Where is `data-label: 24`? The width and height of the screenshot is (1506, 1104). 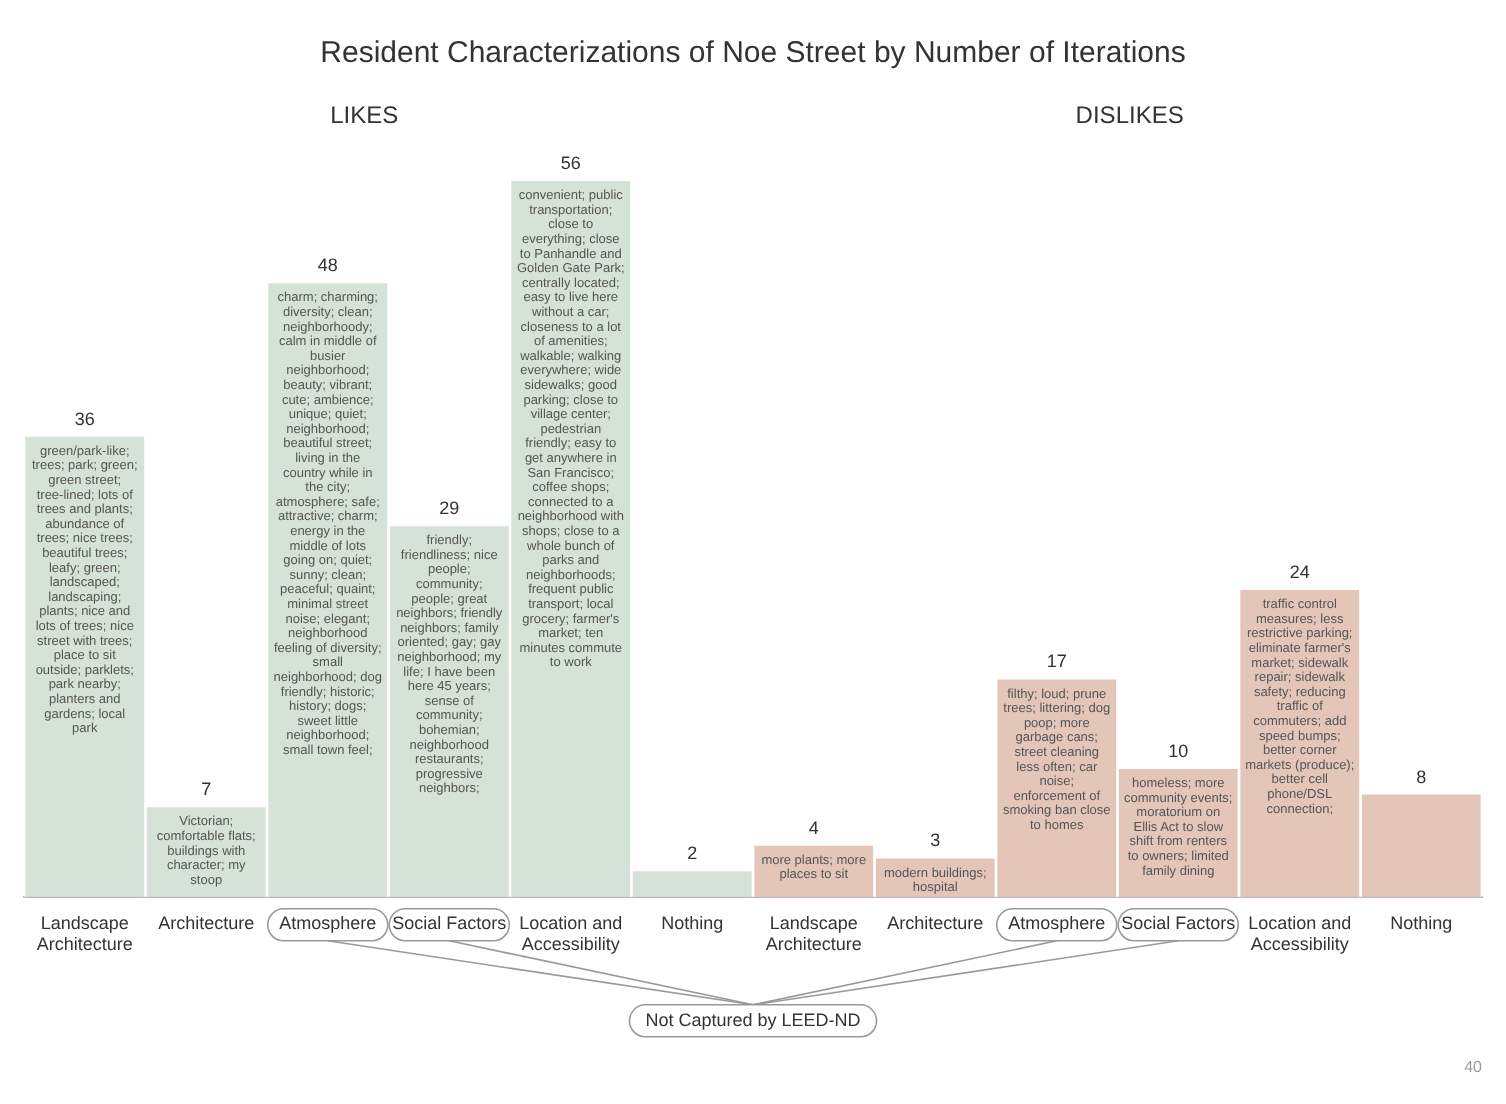 data-label: 24 is located at coordinates (1299, 572).